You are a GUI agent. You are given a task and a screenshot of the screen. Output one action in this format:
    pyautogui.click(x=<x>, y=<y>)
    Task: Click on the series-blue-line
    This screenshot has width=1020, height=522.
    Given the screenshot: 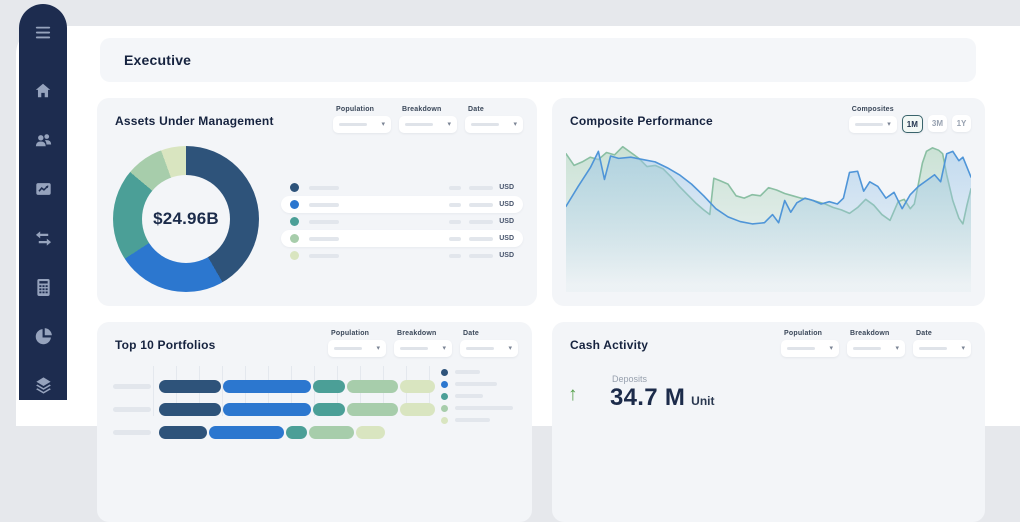 What is the action you would take?
    pyautogui.click(x=768, y=187)
    